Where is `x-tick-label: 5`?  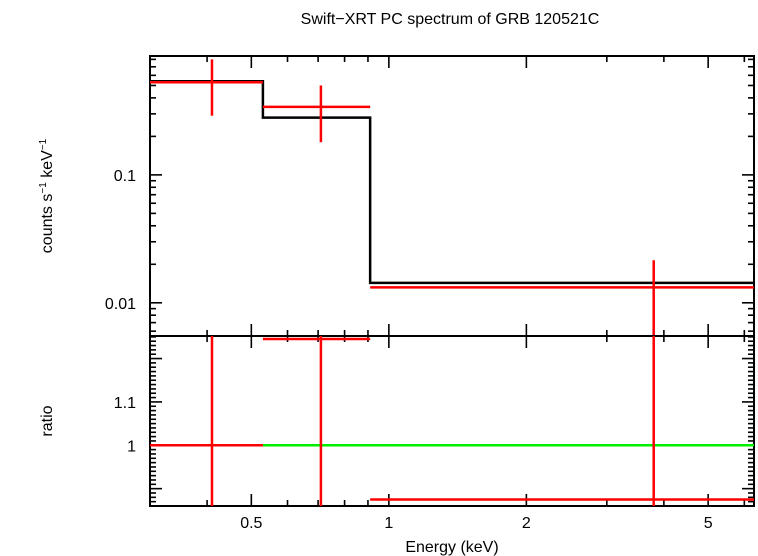
x-tick-label: 5 is located at coordinates (708, 523).